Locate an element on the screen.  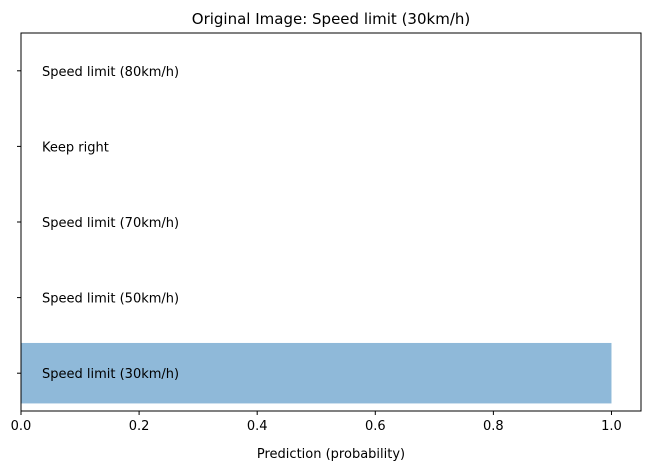
x-axis: 0.0 0.2 0.4 0.6 0.8 1.0 is located at coordinates (316, 422).